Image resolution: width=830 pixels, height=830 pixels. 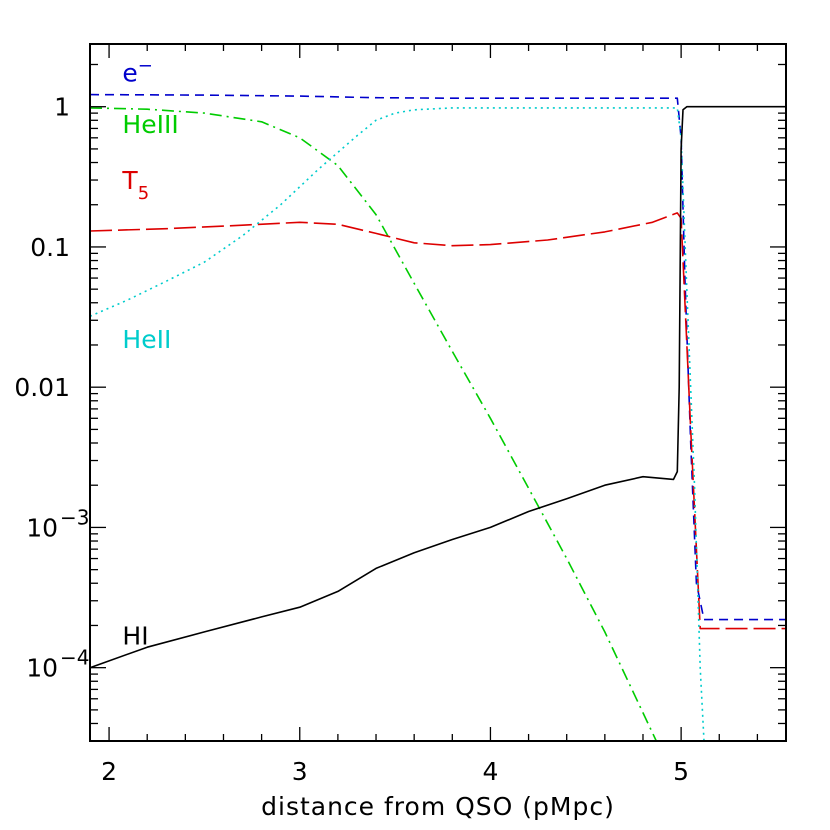 What do you see at coordinates (74, 517) in the screenshot?
I see `y-tick-label-exponent: −3` at bounding box center [74, 517].